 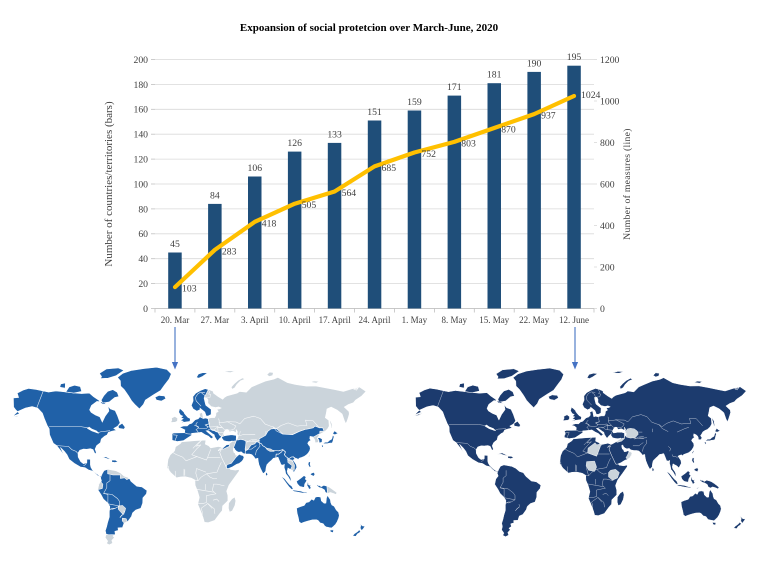 What do you see at coordinates (175, 244) in the screenshot?
I see `svg-text: 45` at bounding box center [175, 244].